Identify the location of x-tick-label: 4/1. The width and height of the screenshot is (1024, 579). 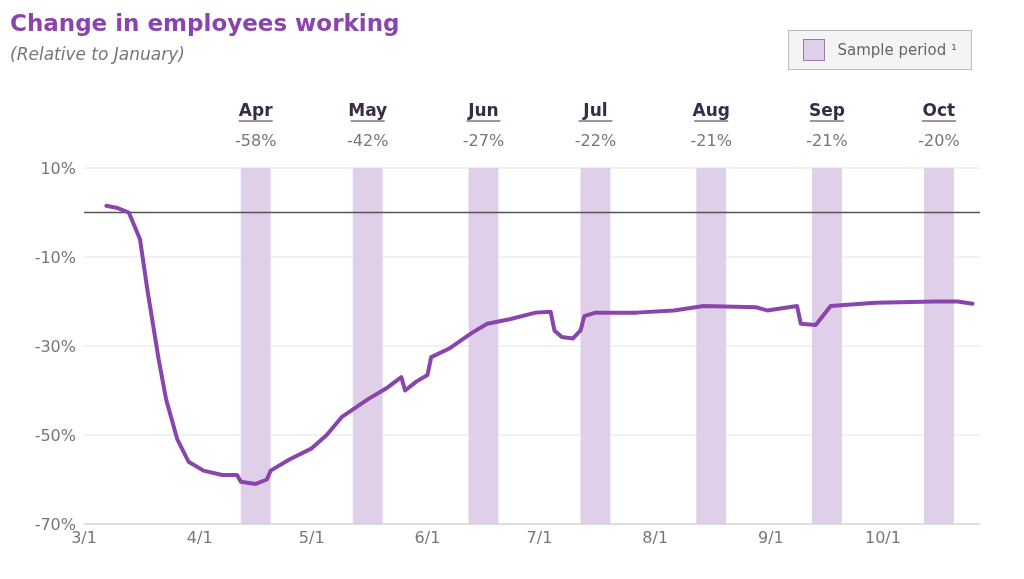
(199, 538).